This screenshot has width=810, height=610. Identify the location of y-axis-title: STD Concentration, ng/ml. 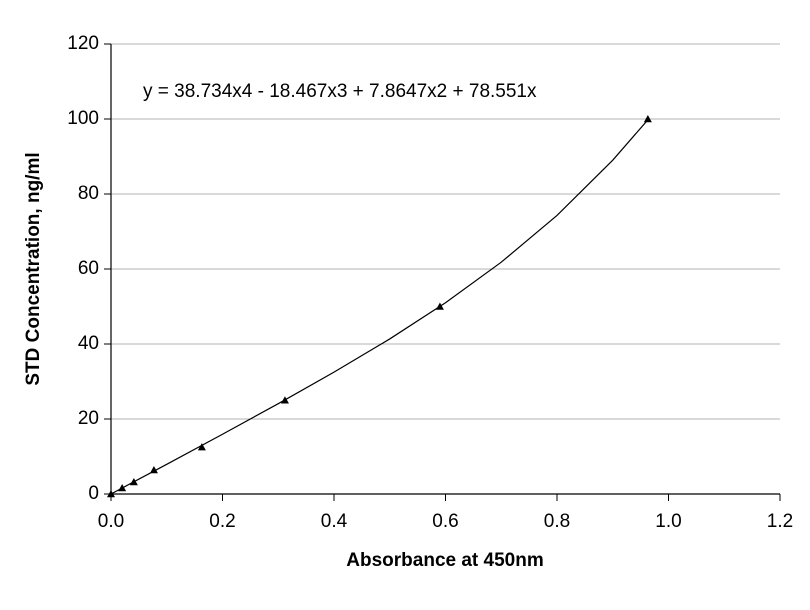
(33, 268).